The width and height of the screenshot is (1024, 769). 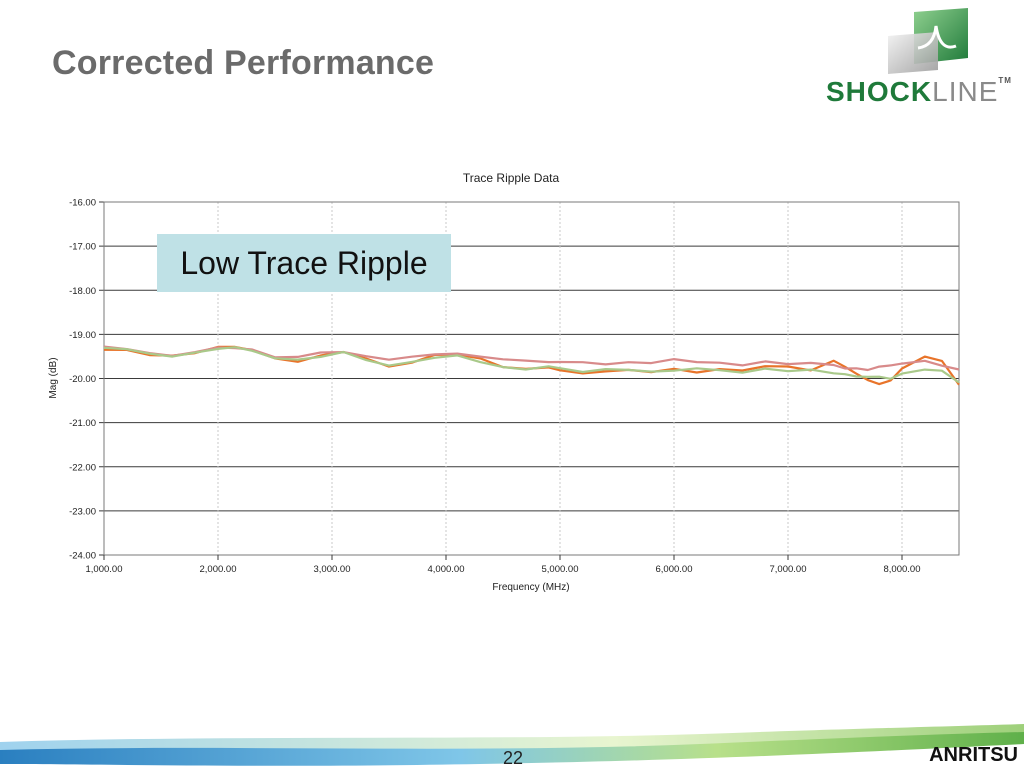 What do you see at coordinates (82, 467) in the screenshot?
I see `y-tick-label: -22.00` at bounding box center [82, 467].